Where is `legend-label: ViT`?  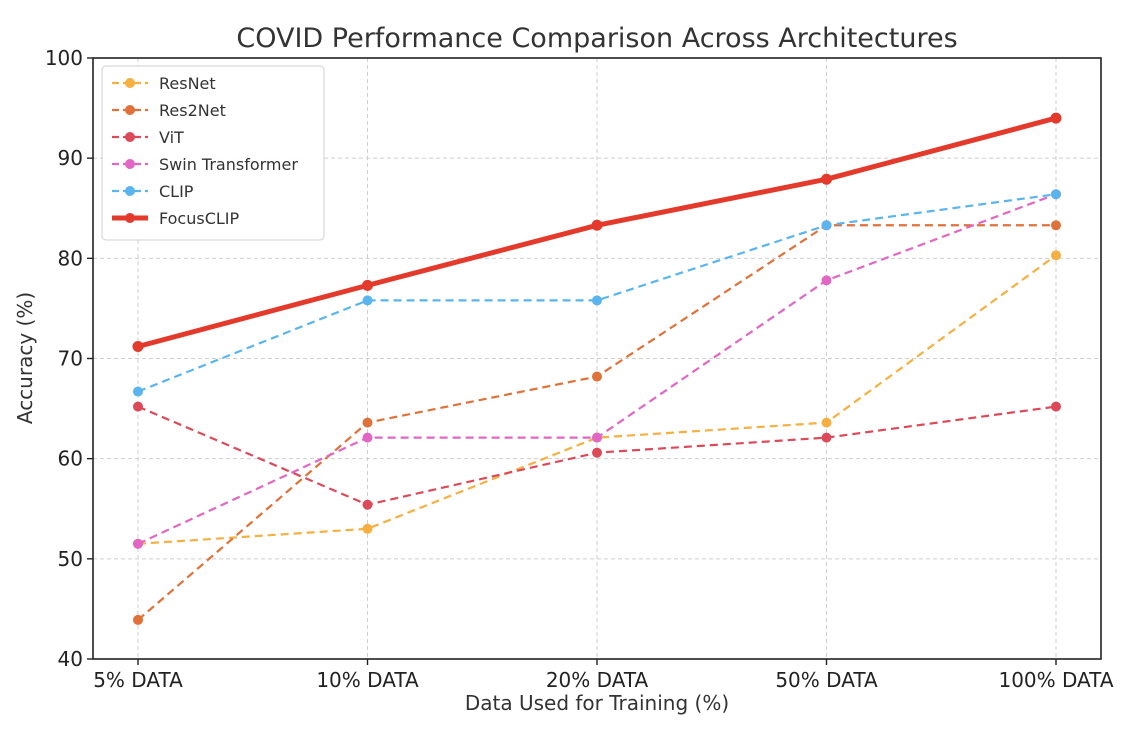 legend-label: ViT is located at coordinates (171, 137).